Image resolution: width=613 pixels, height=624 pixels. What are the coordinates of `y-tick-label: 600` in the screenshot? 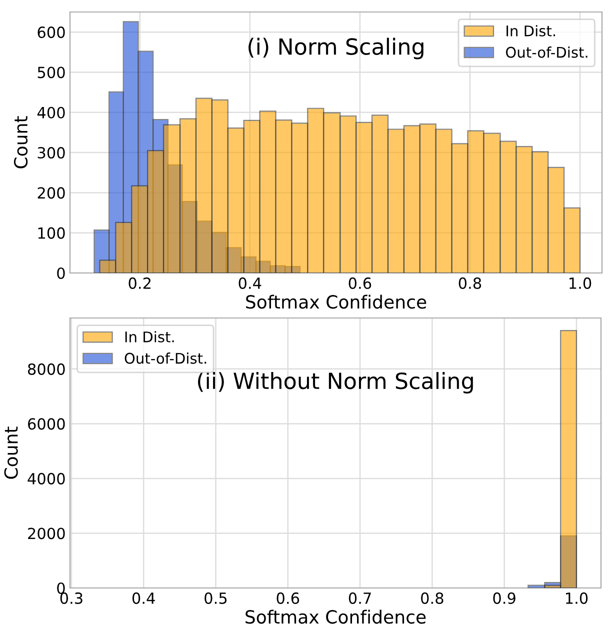 It's located at (51, 32).